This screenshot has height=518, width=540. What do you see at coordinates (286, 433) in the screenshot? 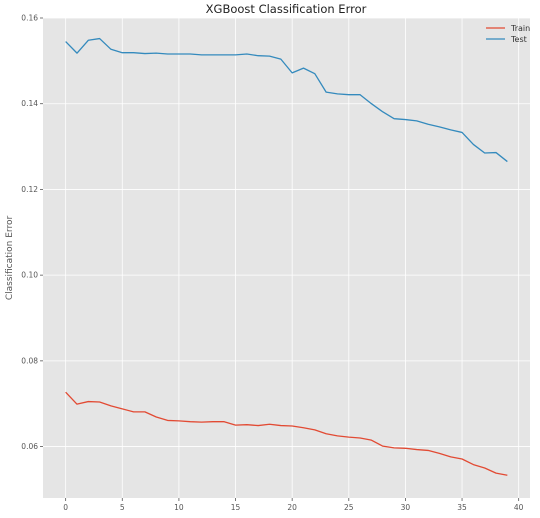
I see `series-line-train` at bounding box center [286, 433].